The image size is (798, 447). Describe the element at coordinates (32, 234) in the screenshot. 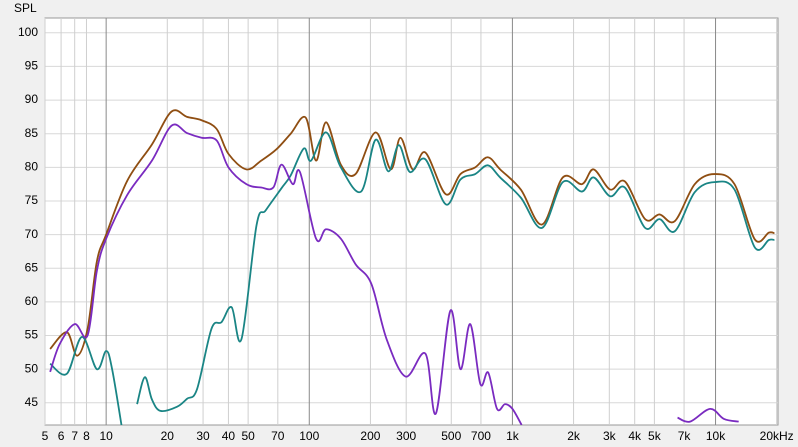

I see `y-tick-label: 70` at that location.